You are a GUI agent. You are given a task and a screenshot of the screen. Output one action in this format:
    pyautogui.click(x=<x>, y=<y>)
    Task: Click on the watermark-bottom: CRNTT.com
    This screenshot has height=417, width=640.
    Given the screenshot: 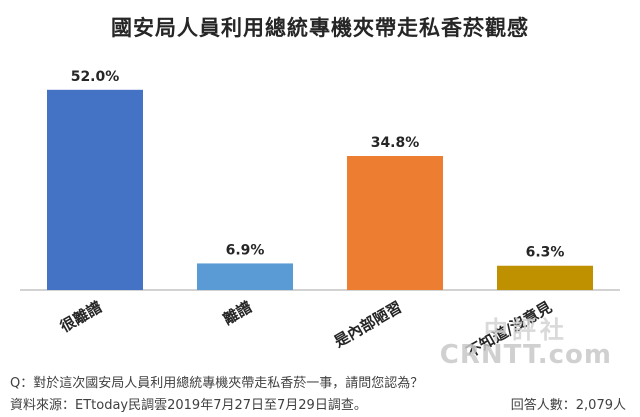 What is the action you would take?
    pyautogui.click(x=525, y=355)
    